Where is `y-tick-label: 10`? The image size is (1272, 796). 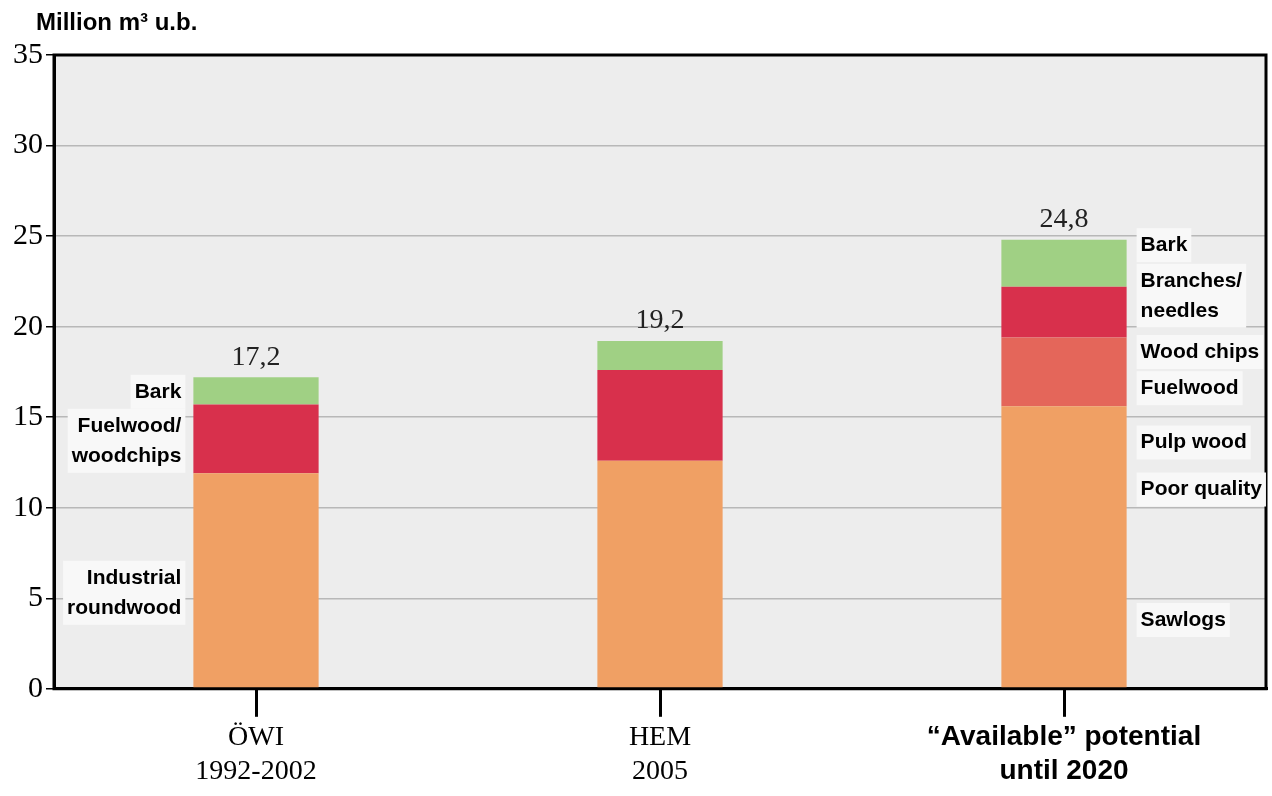 y-tick-label: 10 is located at coordinates (28, 505).